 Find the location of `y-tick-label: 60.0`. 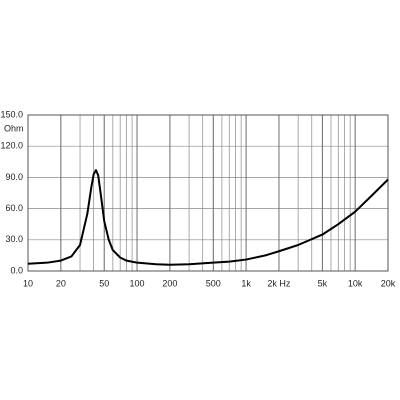

y-tick-label: 60.0 is located at coordinates (14, 208).